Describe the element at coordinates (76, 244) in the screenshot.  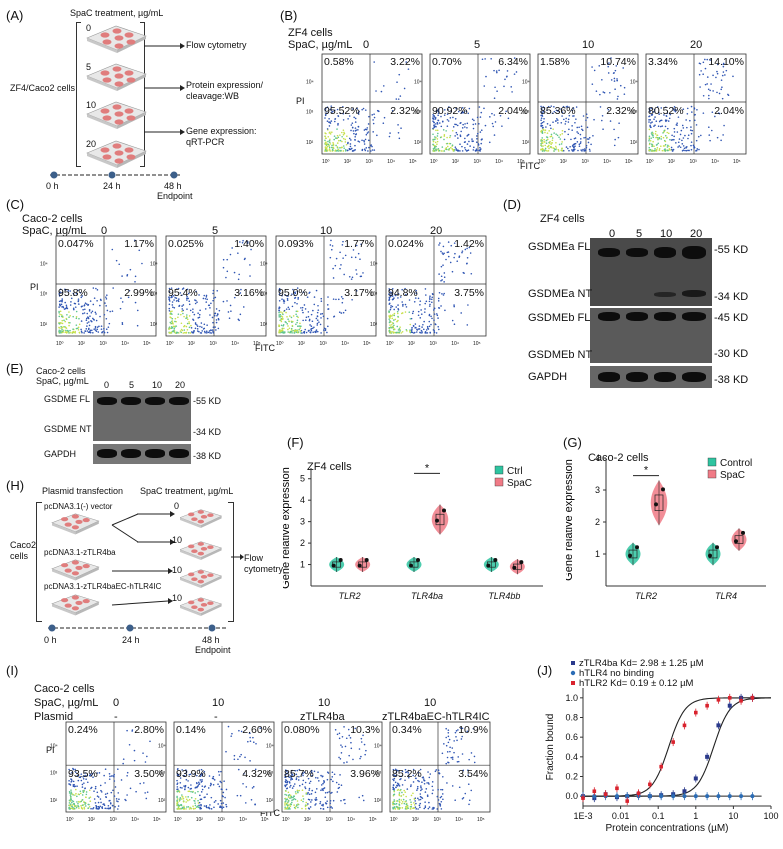
I see `quadrant-ul: 0.047%` at that location.